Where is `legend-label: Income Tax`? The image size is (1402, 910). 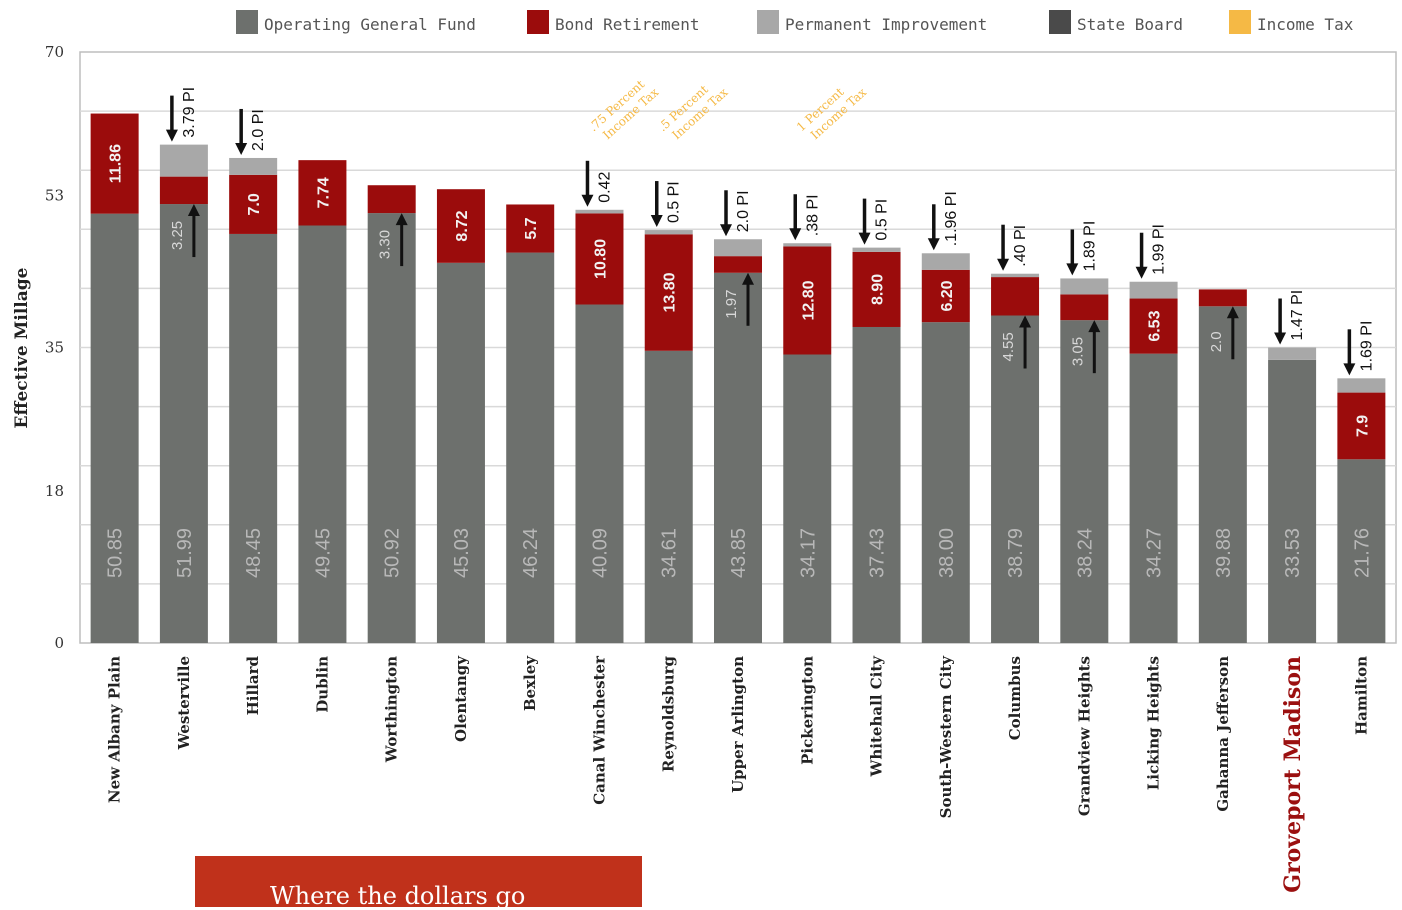 legend-label: Income Tax is located at coordinates (1305, 24).